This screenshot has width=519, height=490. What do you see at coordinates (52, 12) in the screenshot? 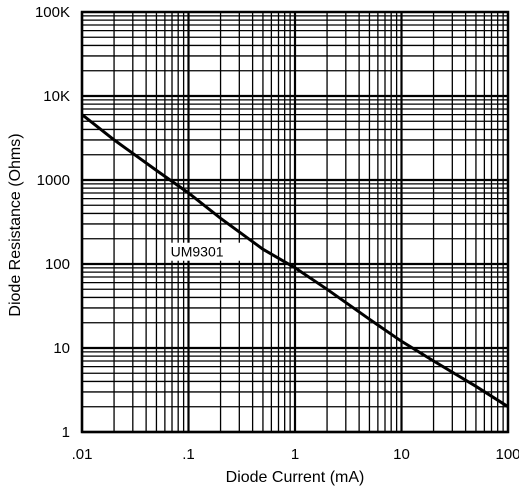
I see `y-tick-label: 100K` at bounding box center [52, 12].